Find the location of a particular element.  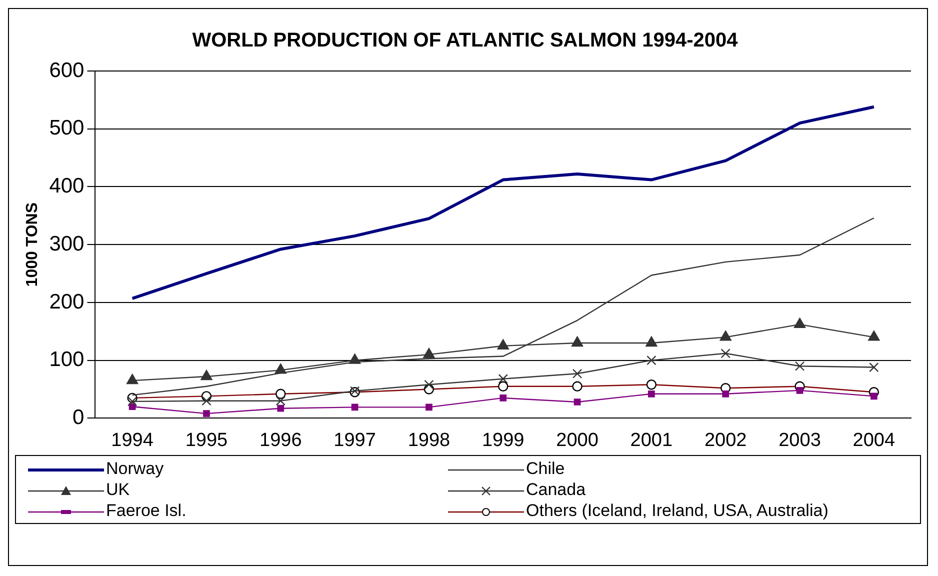

x-tick-label: 1999 is located at coordinates (503, 440).